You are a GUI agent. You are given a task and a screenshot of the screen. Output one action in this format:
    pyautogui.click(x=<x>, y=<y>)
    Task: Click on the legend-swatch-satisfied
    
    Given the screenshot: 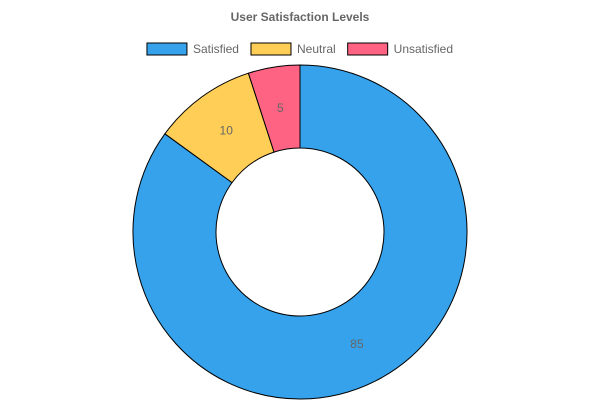 What is the action you would take?
    pyautogui.click(x=167, y=49)
    